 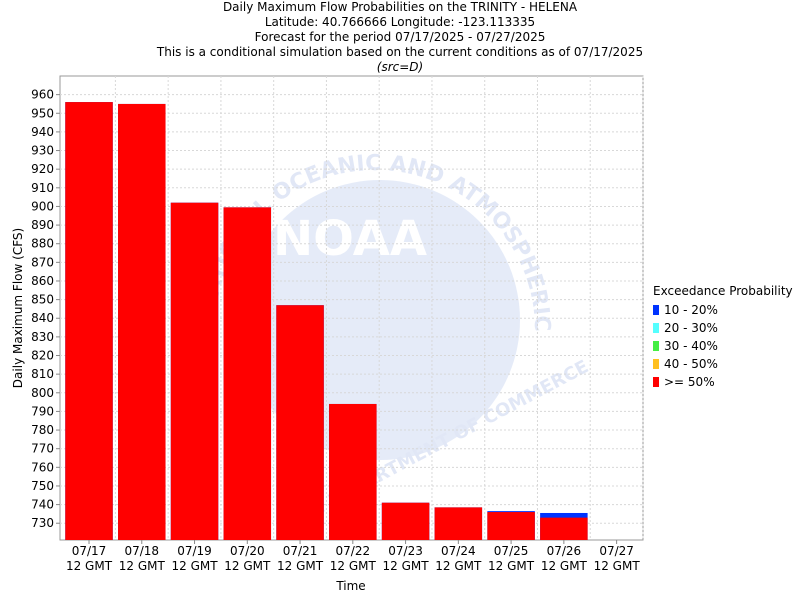 I want to click on x-tick-label: 07/19, so click(x=194, y=551).